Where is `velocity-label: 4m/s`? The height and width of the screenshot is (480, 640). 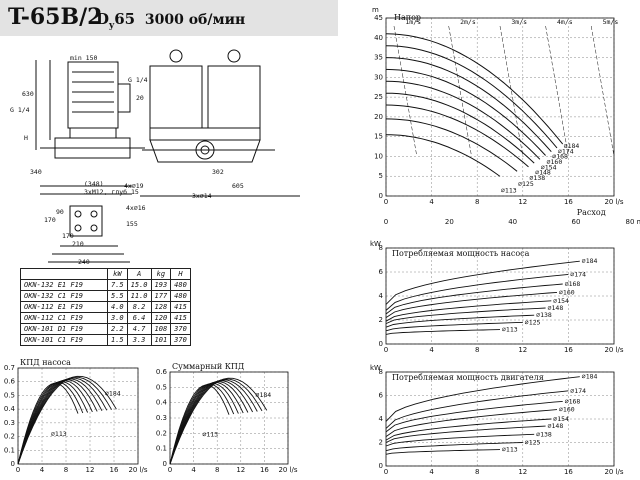
velocity-label: 4m/s is located at coordinates (565, 22).